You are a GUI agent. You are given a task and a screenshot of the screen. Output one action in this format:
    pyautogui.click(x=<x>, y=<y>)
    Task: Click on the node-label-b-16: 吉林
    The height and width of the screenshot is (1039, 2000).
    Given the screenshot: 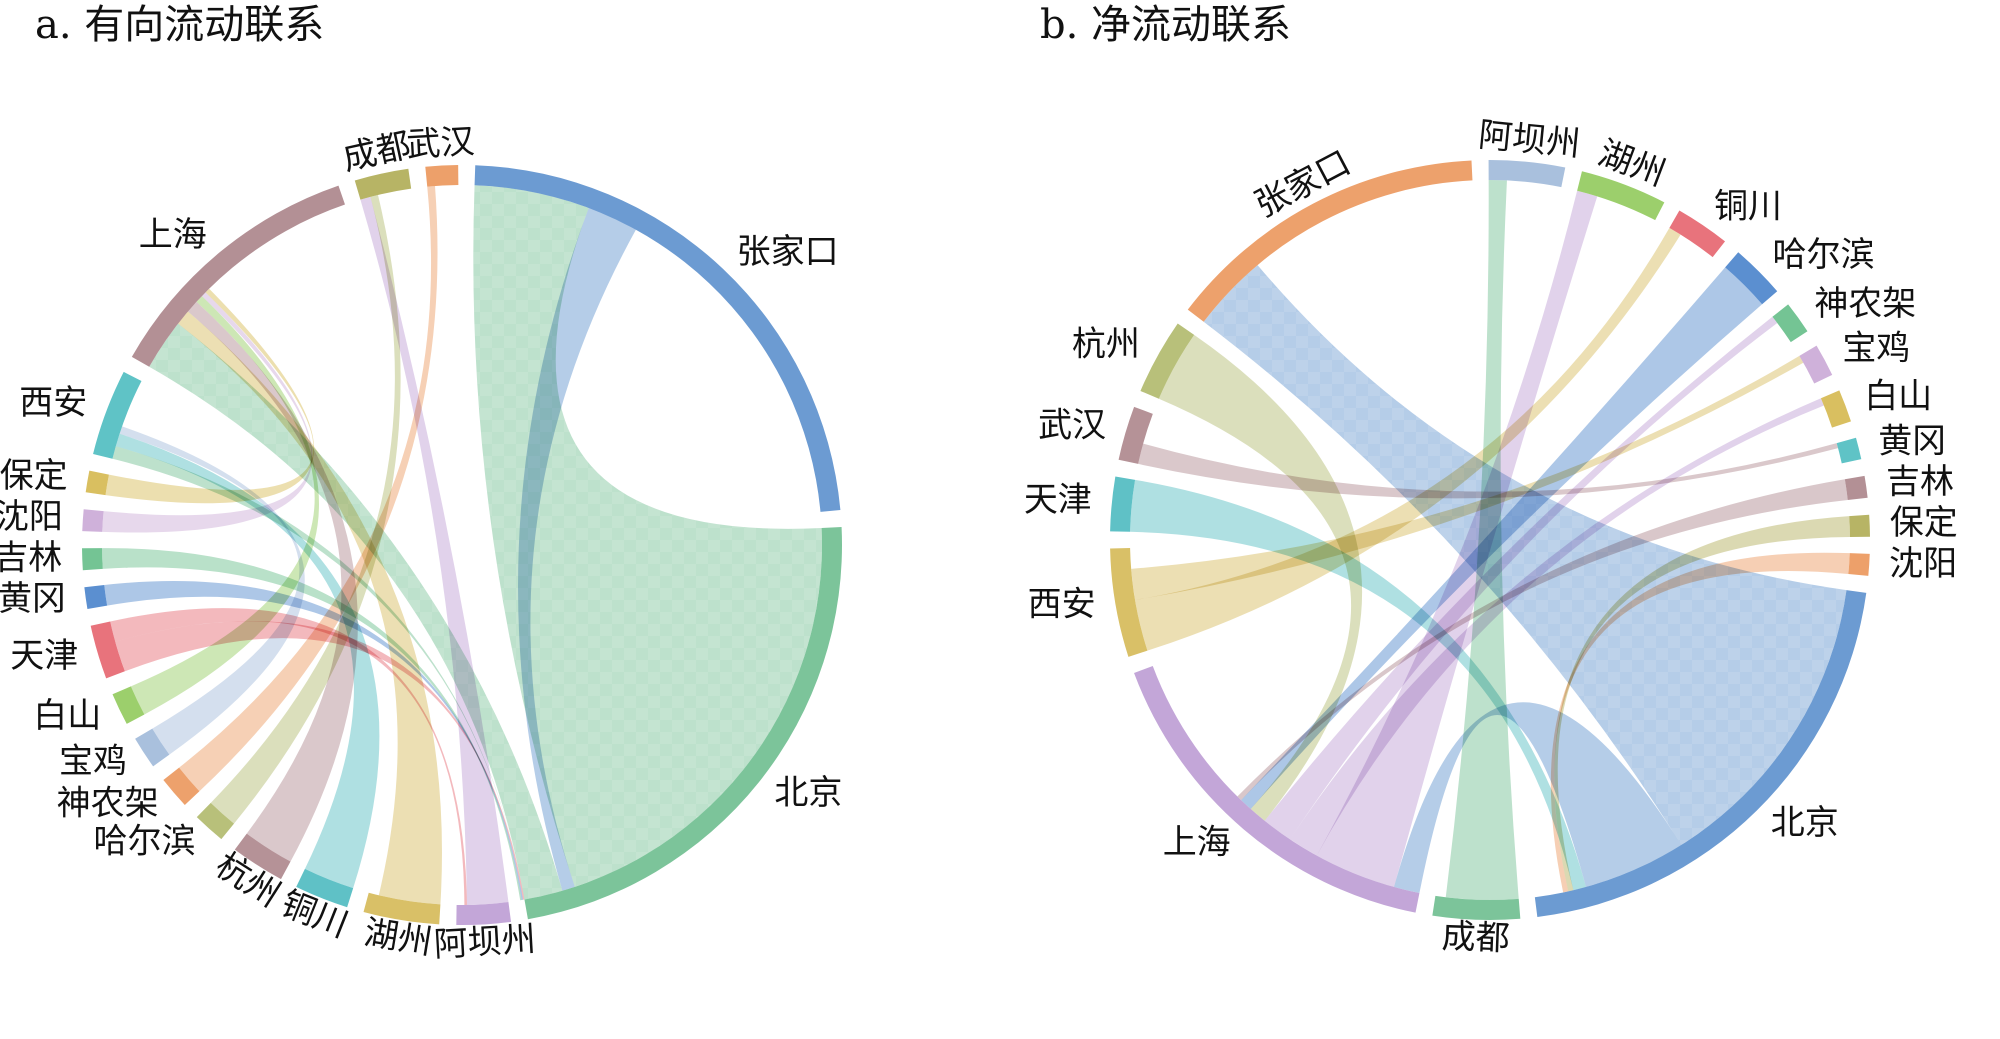 What is the action you would take?
    pyautogui.click(x=1920, y=482)
    